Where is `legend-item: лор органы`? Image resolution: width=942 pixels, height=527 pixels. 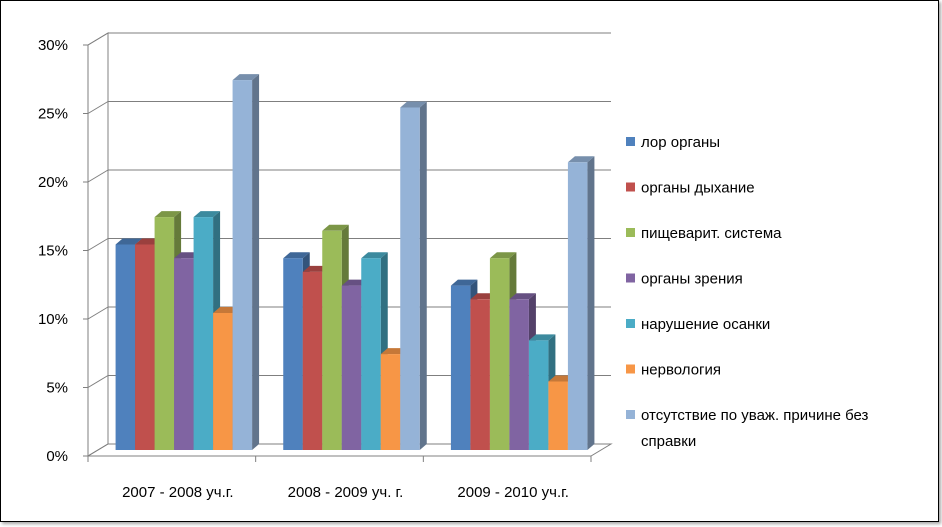
legend-item: лор органы is located at coordinates (673, 142).